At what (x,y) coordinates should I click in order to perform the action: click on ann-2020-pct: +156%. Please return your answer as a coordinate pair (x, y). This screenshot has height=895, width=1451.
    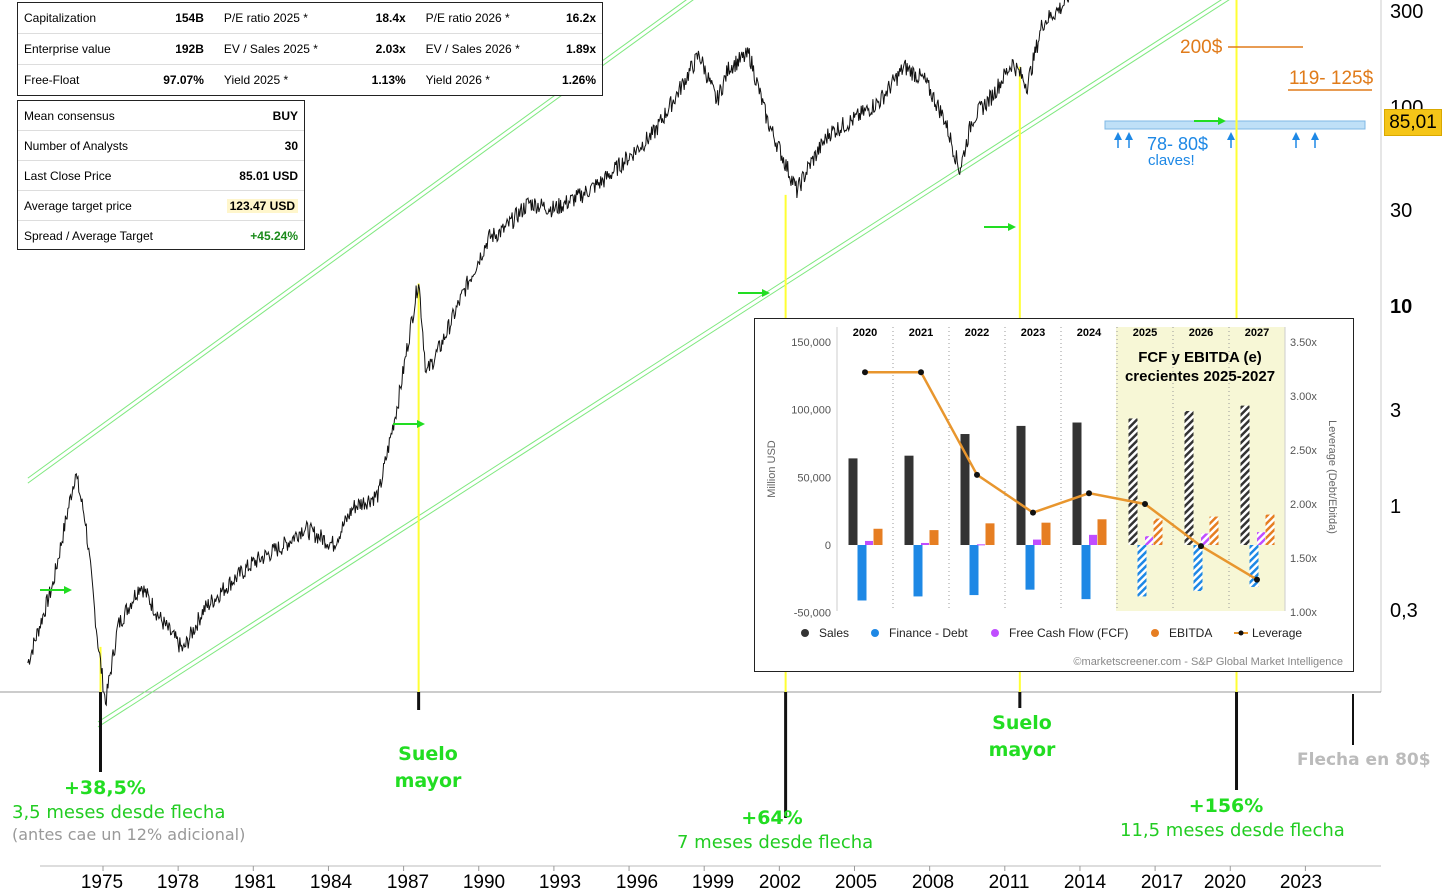
    Looking at the image, I should click on (1226, 806).